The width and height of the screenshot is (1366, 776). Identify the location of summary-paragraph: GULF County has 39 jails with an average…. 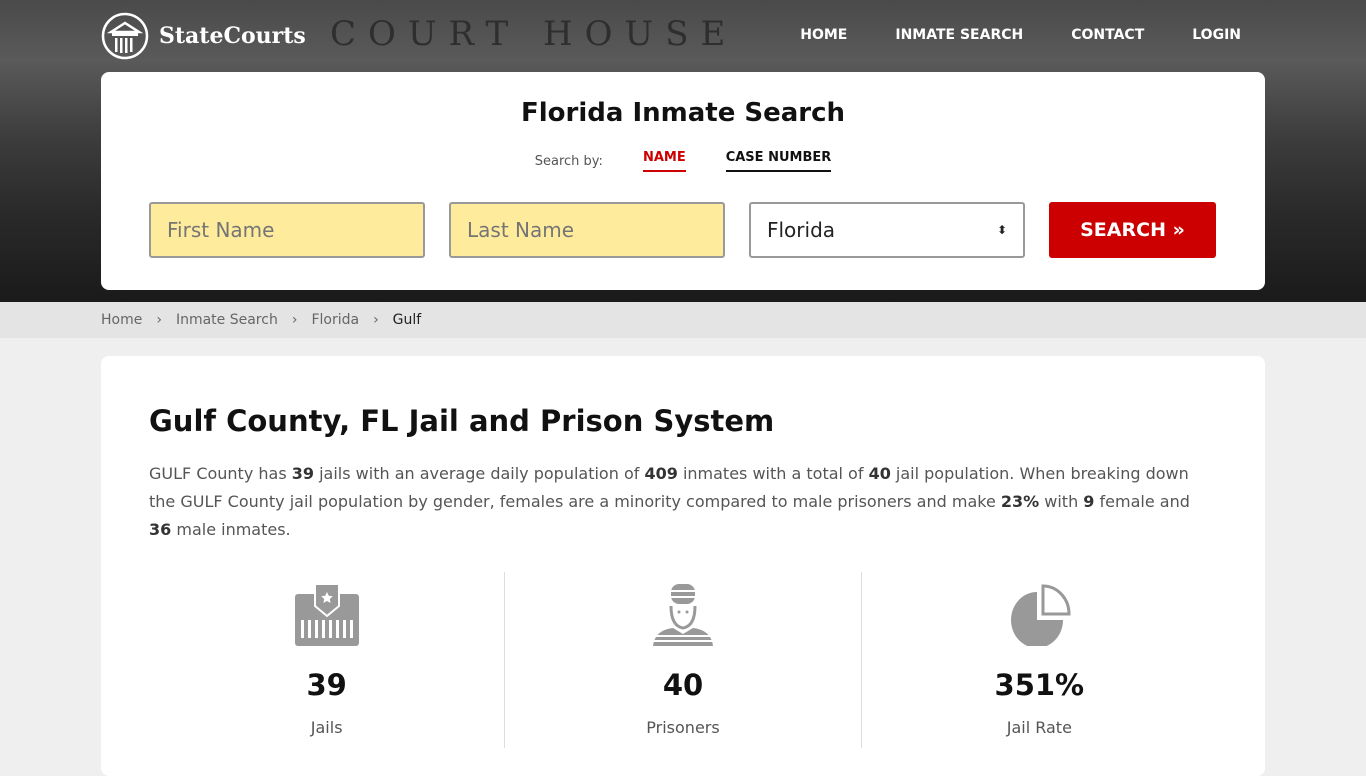
(669, 501).